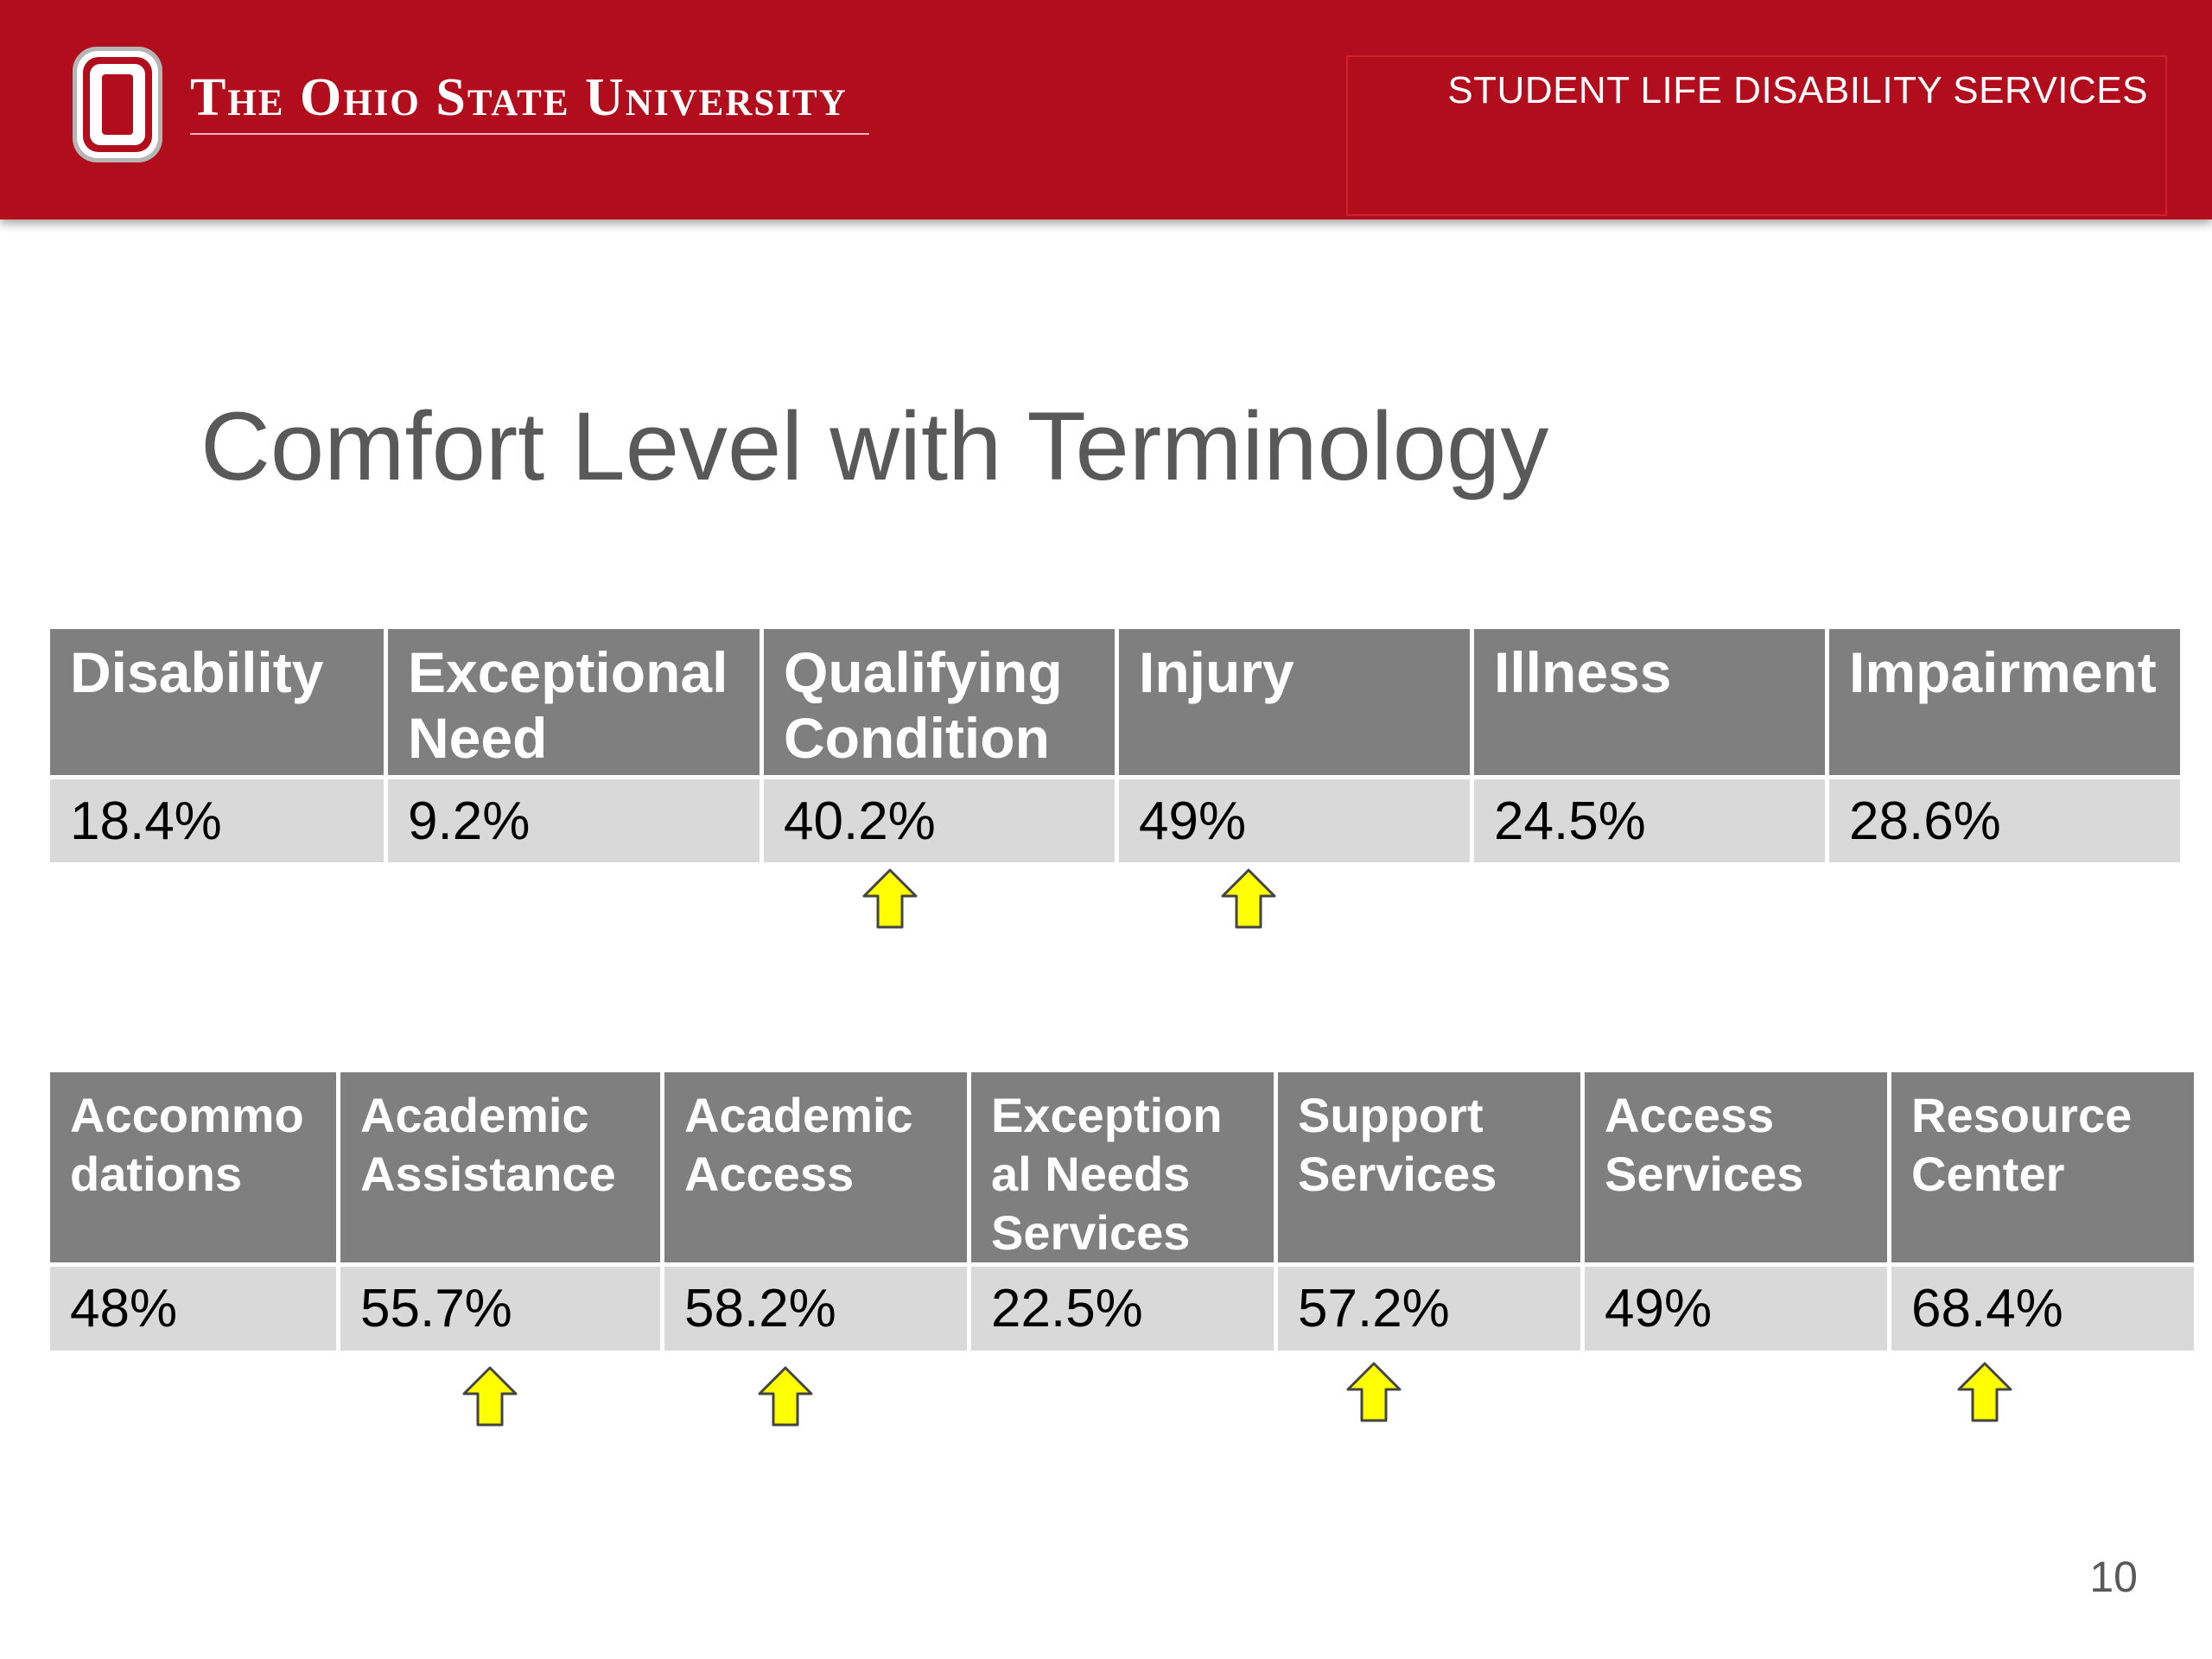 This screenshot has height=1659, width=2212. What do you see at coordinates (519, 97) in the screenshot?
I see `university-name: The Ohio State University` at bounding box center [519, 97].